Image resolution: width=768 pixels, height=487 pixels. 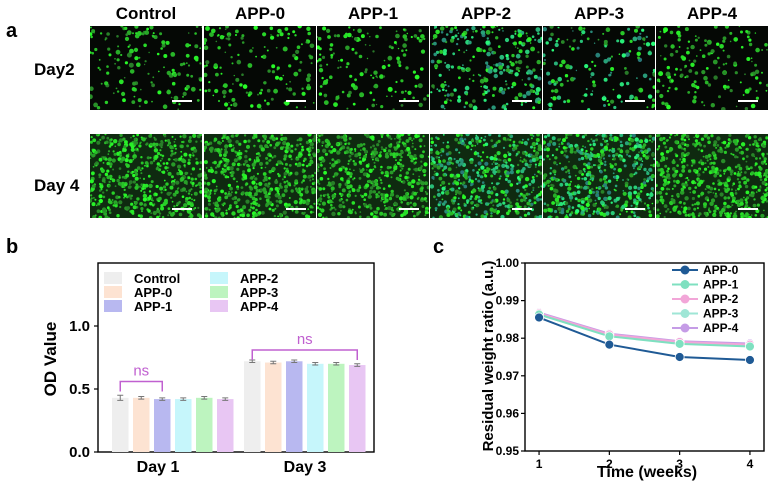 What do you see at coordinates (305, 467) in the screenshot?
I see `bar-chart-category-day3: Day 3` at bounding box center [305, 467].